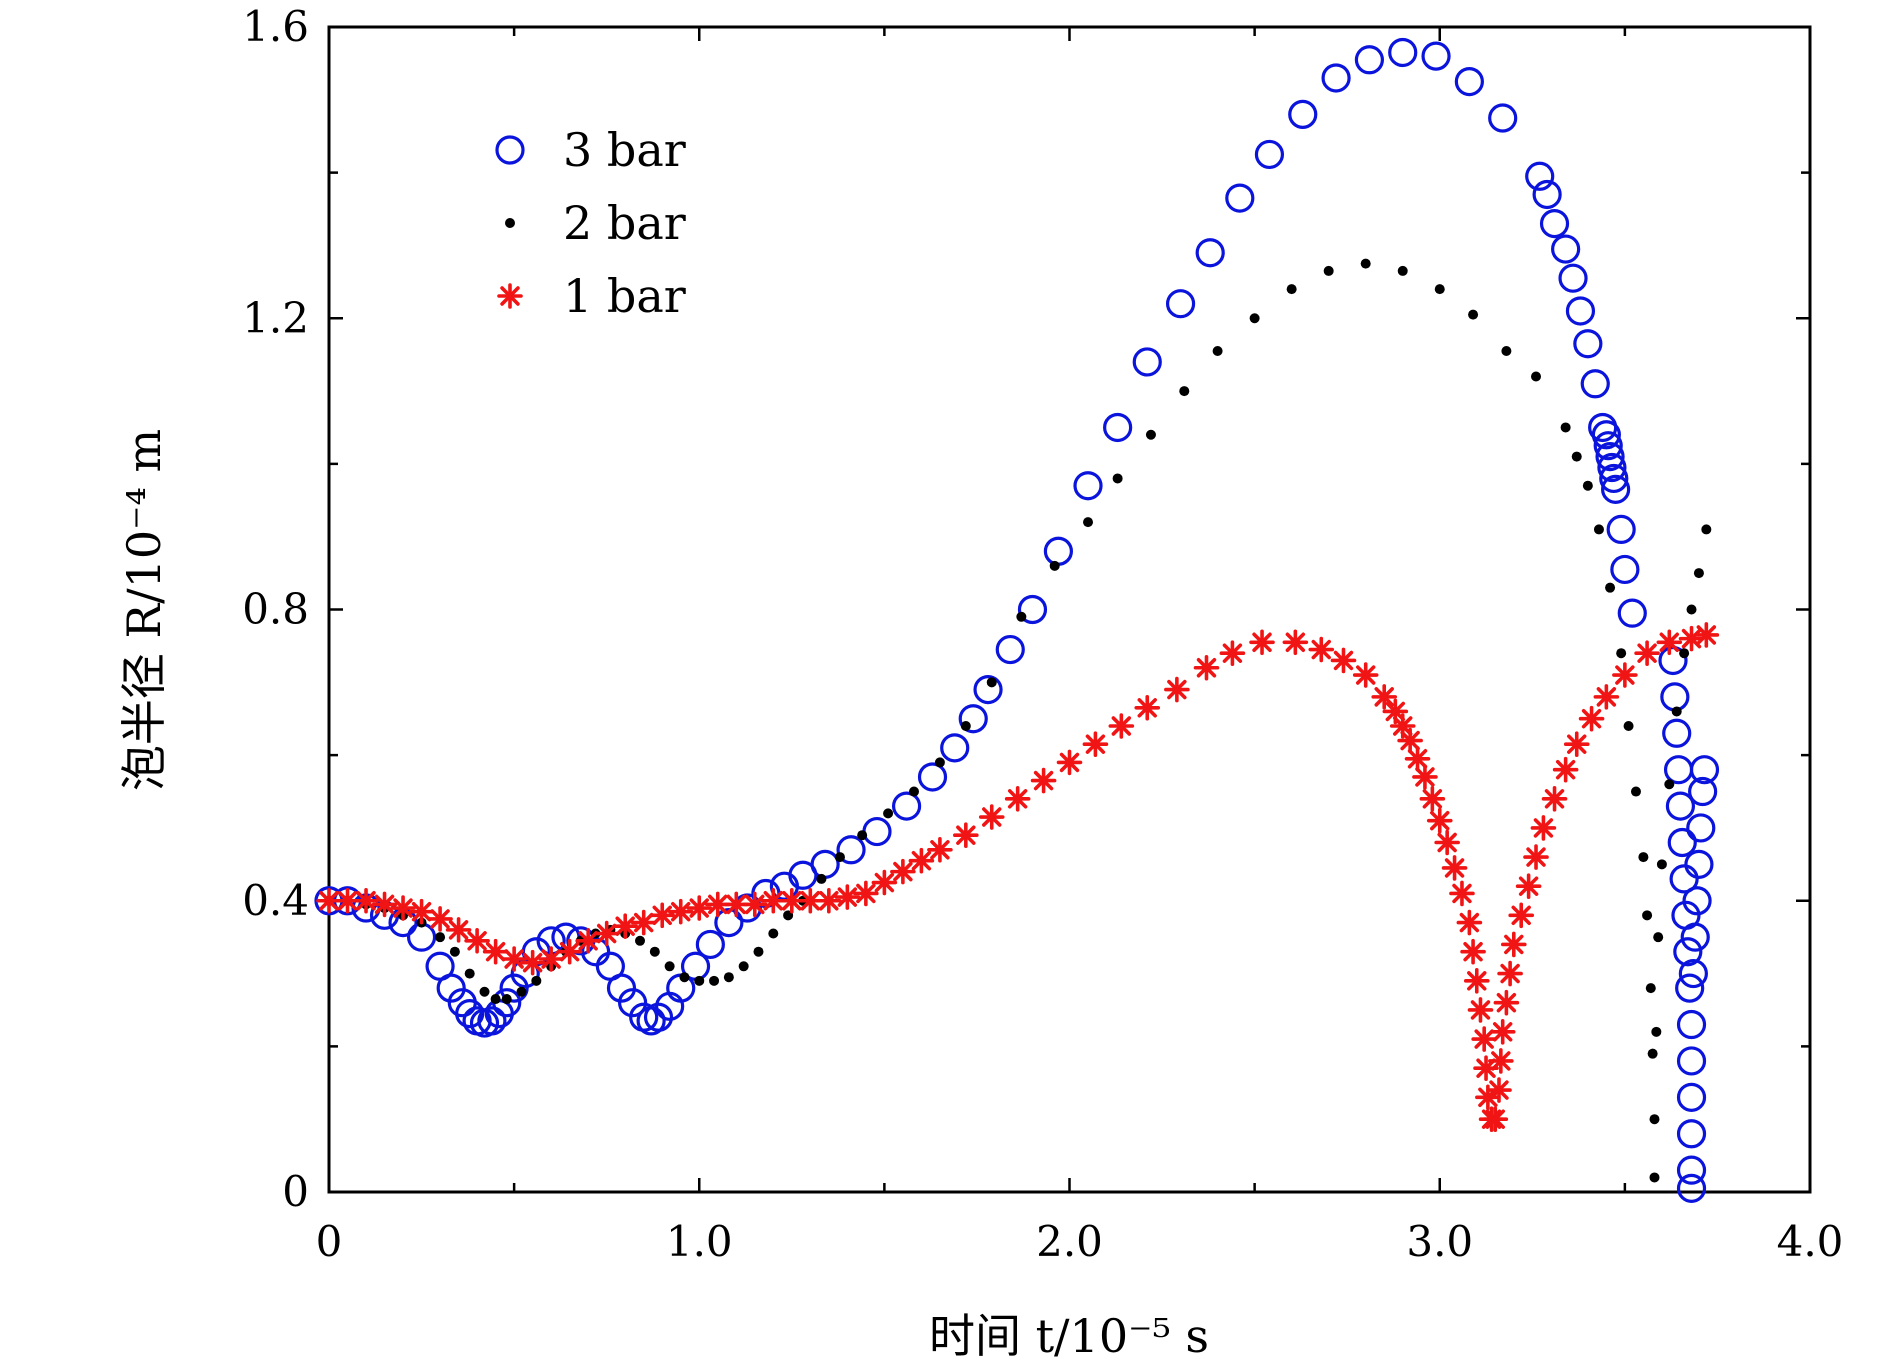 This screenshot has width=1890, height=1371. Describe the element at coordinates (275, 900) in the screenshot. I see `y-tick-label: 0.4` at that location.